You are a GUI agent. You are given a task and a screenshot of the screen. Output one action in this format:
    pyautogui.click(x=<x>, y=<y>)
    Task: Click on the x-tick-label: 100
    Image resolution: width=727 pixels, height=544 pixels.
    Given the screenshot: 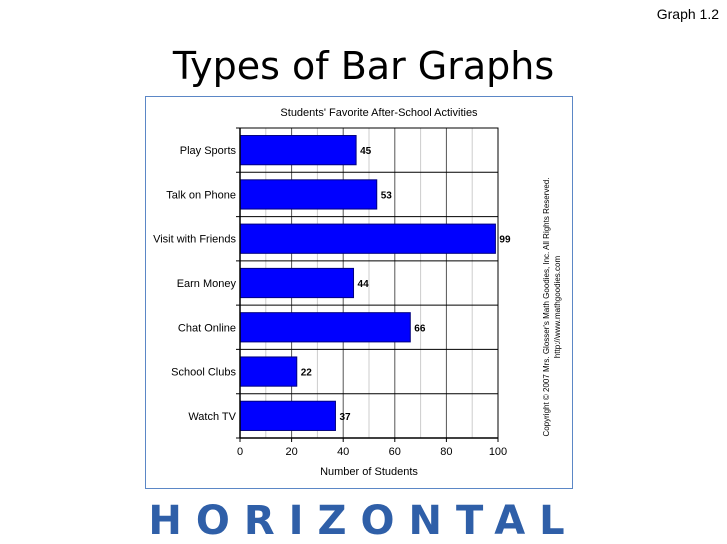 What is the action you would take?
    pyautogui.click(x=498, y=452)
    